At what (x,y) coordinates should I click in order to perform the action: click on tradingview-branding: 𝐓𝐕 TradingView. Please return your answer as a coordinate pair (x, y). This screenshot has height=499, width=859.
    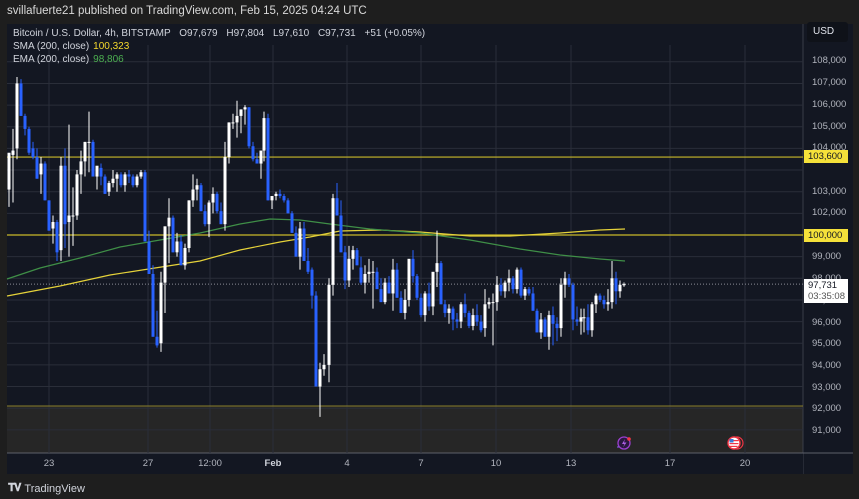
    Looking at the image, I should click on (46, 488).